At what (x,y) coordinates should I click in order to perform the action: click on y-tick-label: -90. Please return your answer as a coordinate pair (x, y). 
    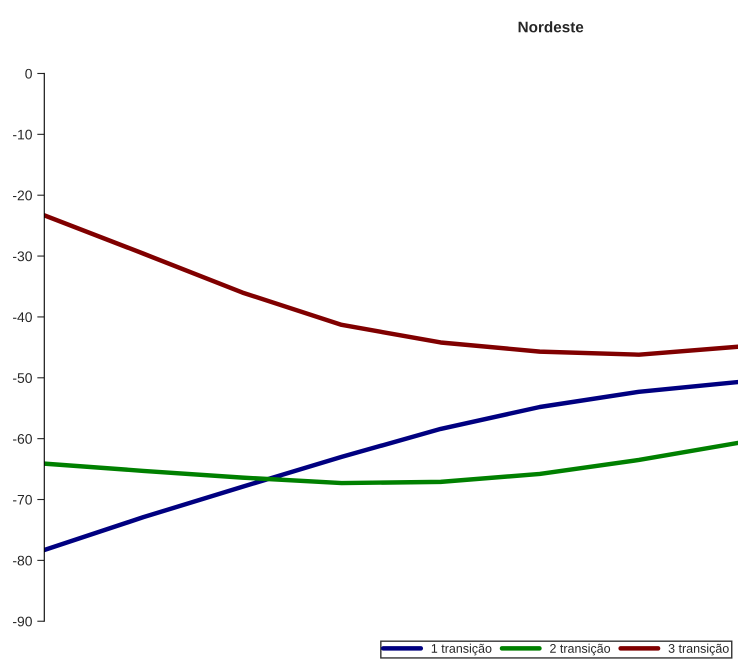
    Looking at the image, I should click on (22, 621).